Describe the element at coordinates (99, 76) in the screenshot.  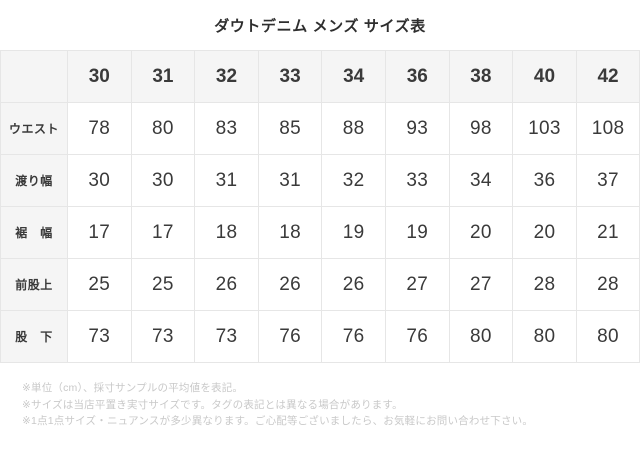
I see `column-header-size: 30` at that location.